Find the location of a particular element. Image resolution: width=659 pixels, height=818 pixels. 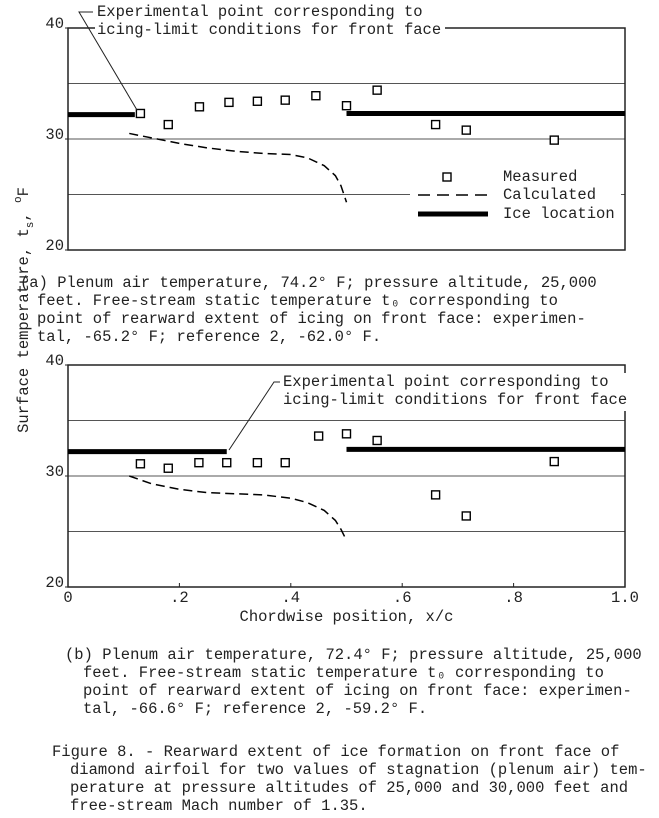

figure-caption-line: free-stream Mach number of 1.35. is located at coordinates (219, 806).